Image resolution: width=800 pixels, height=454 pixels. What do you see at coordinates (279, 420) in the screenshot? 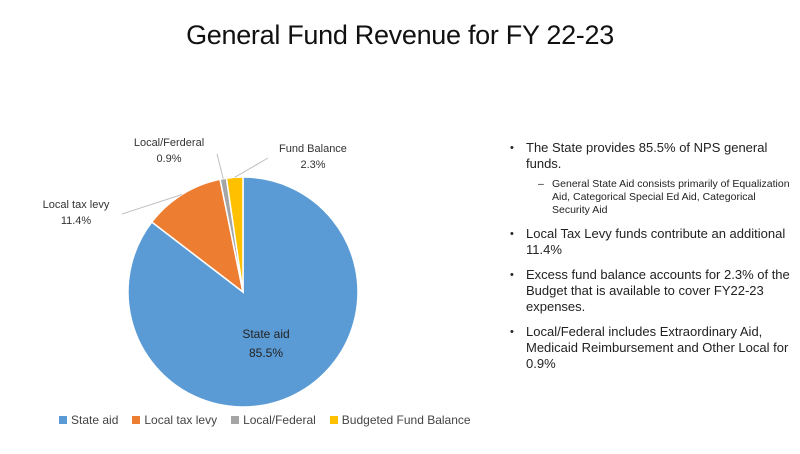
I see `legend-label: Local/Federal` at bounding box center [279, 420].